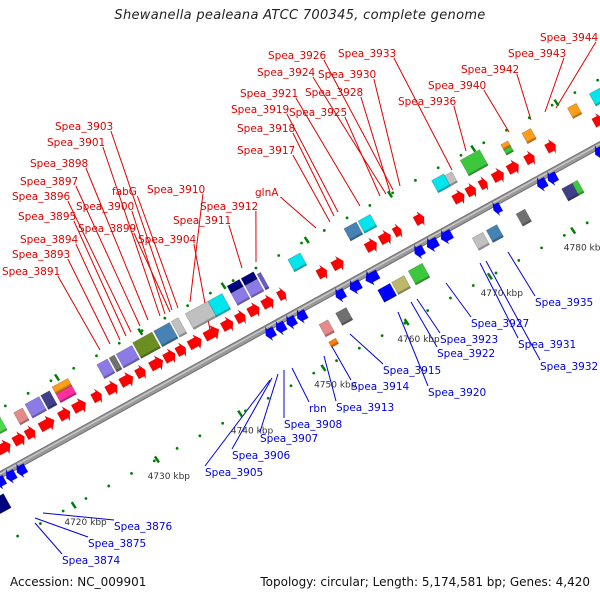 The height and width of the screenshot is (600, 600). Describe the element at coordinates (202, 221) in the screenshot. I see `gene-label-spea-3911: Spea_3911` at that location.